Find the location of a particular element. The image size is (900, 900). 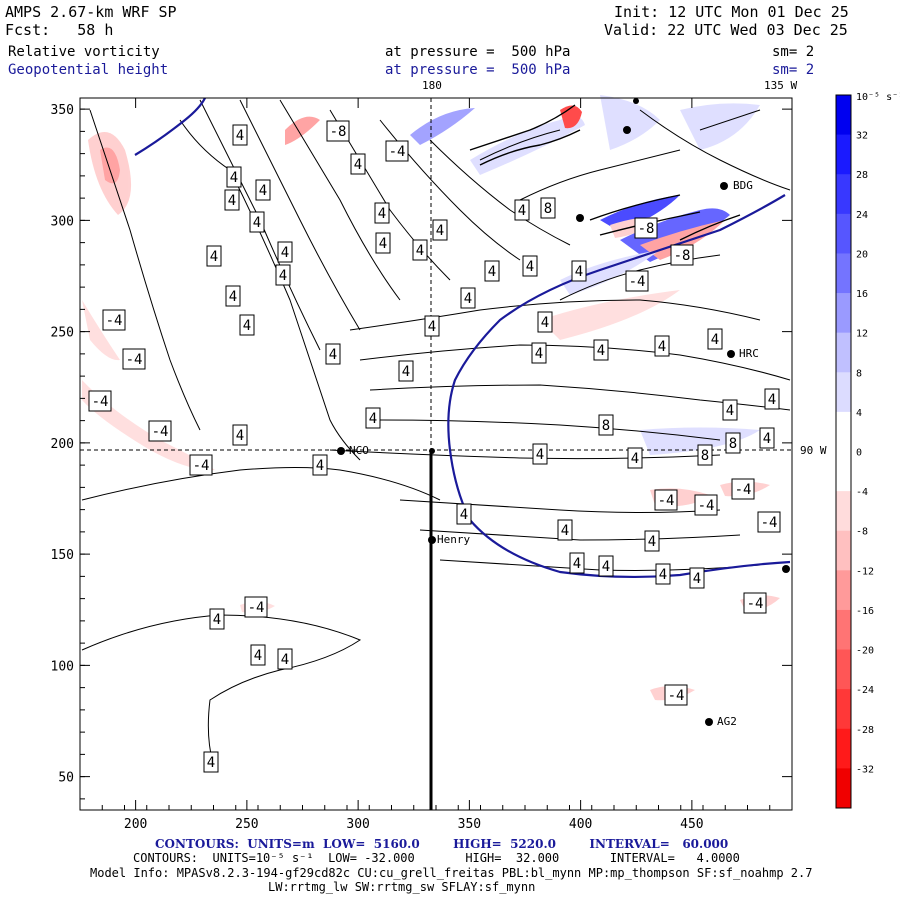

init-time: Init: 12 UTC Mon 01 Dec 25 is located at coordinates (731, 12).